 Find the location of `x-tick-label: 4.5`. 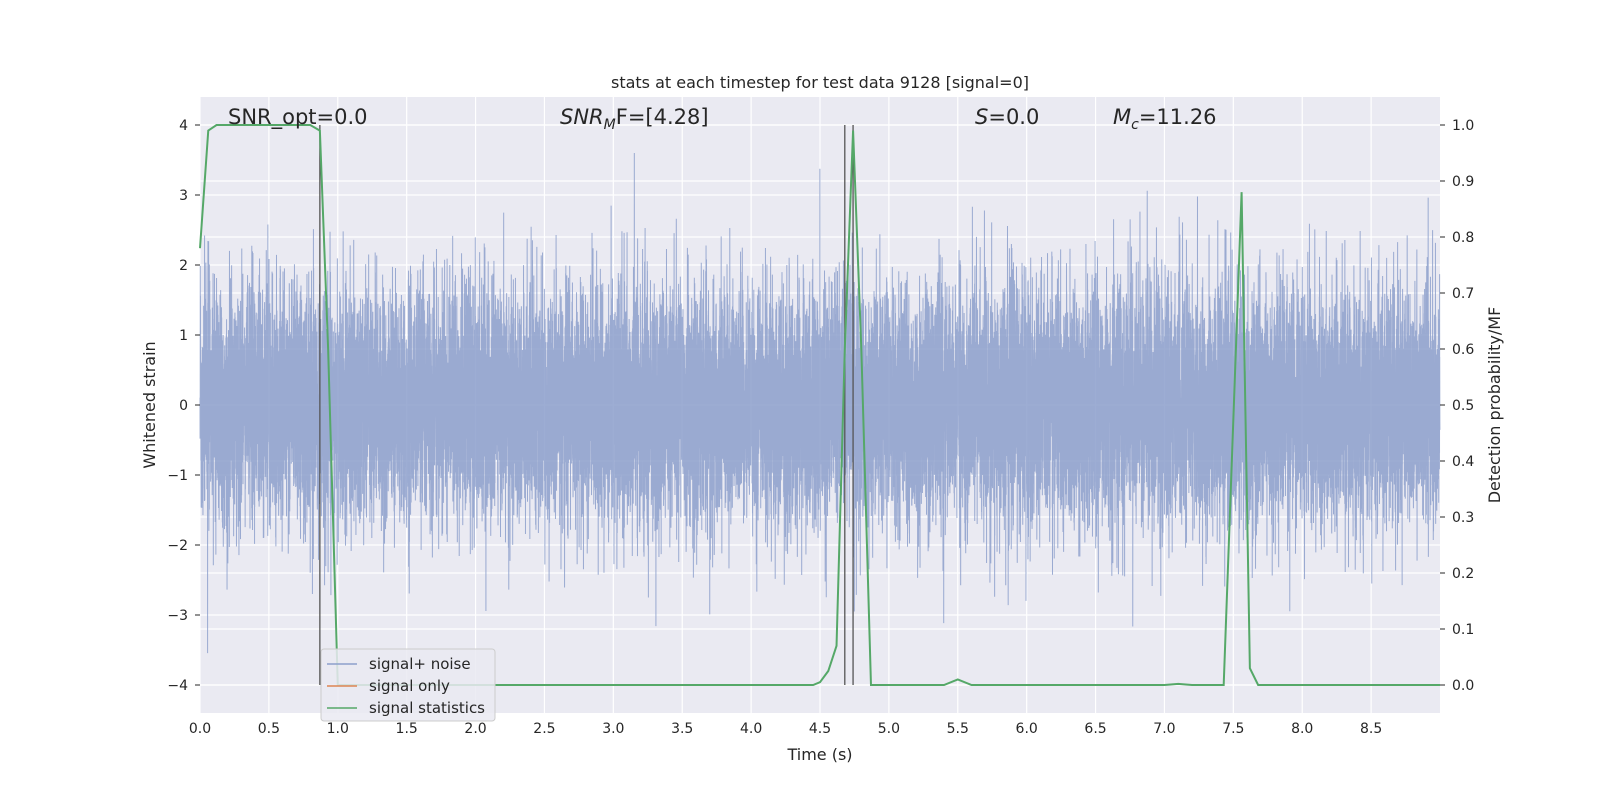

x-tick-label: 4.5 is located at coordinates (820, 729).